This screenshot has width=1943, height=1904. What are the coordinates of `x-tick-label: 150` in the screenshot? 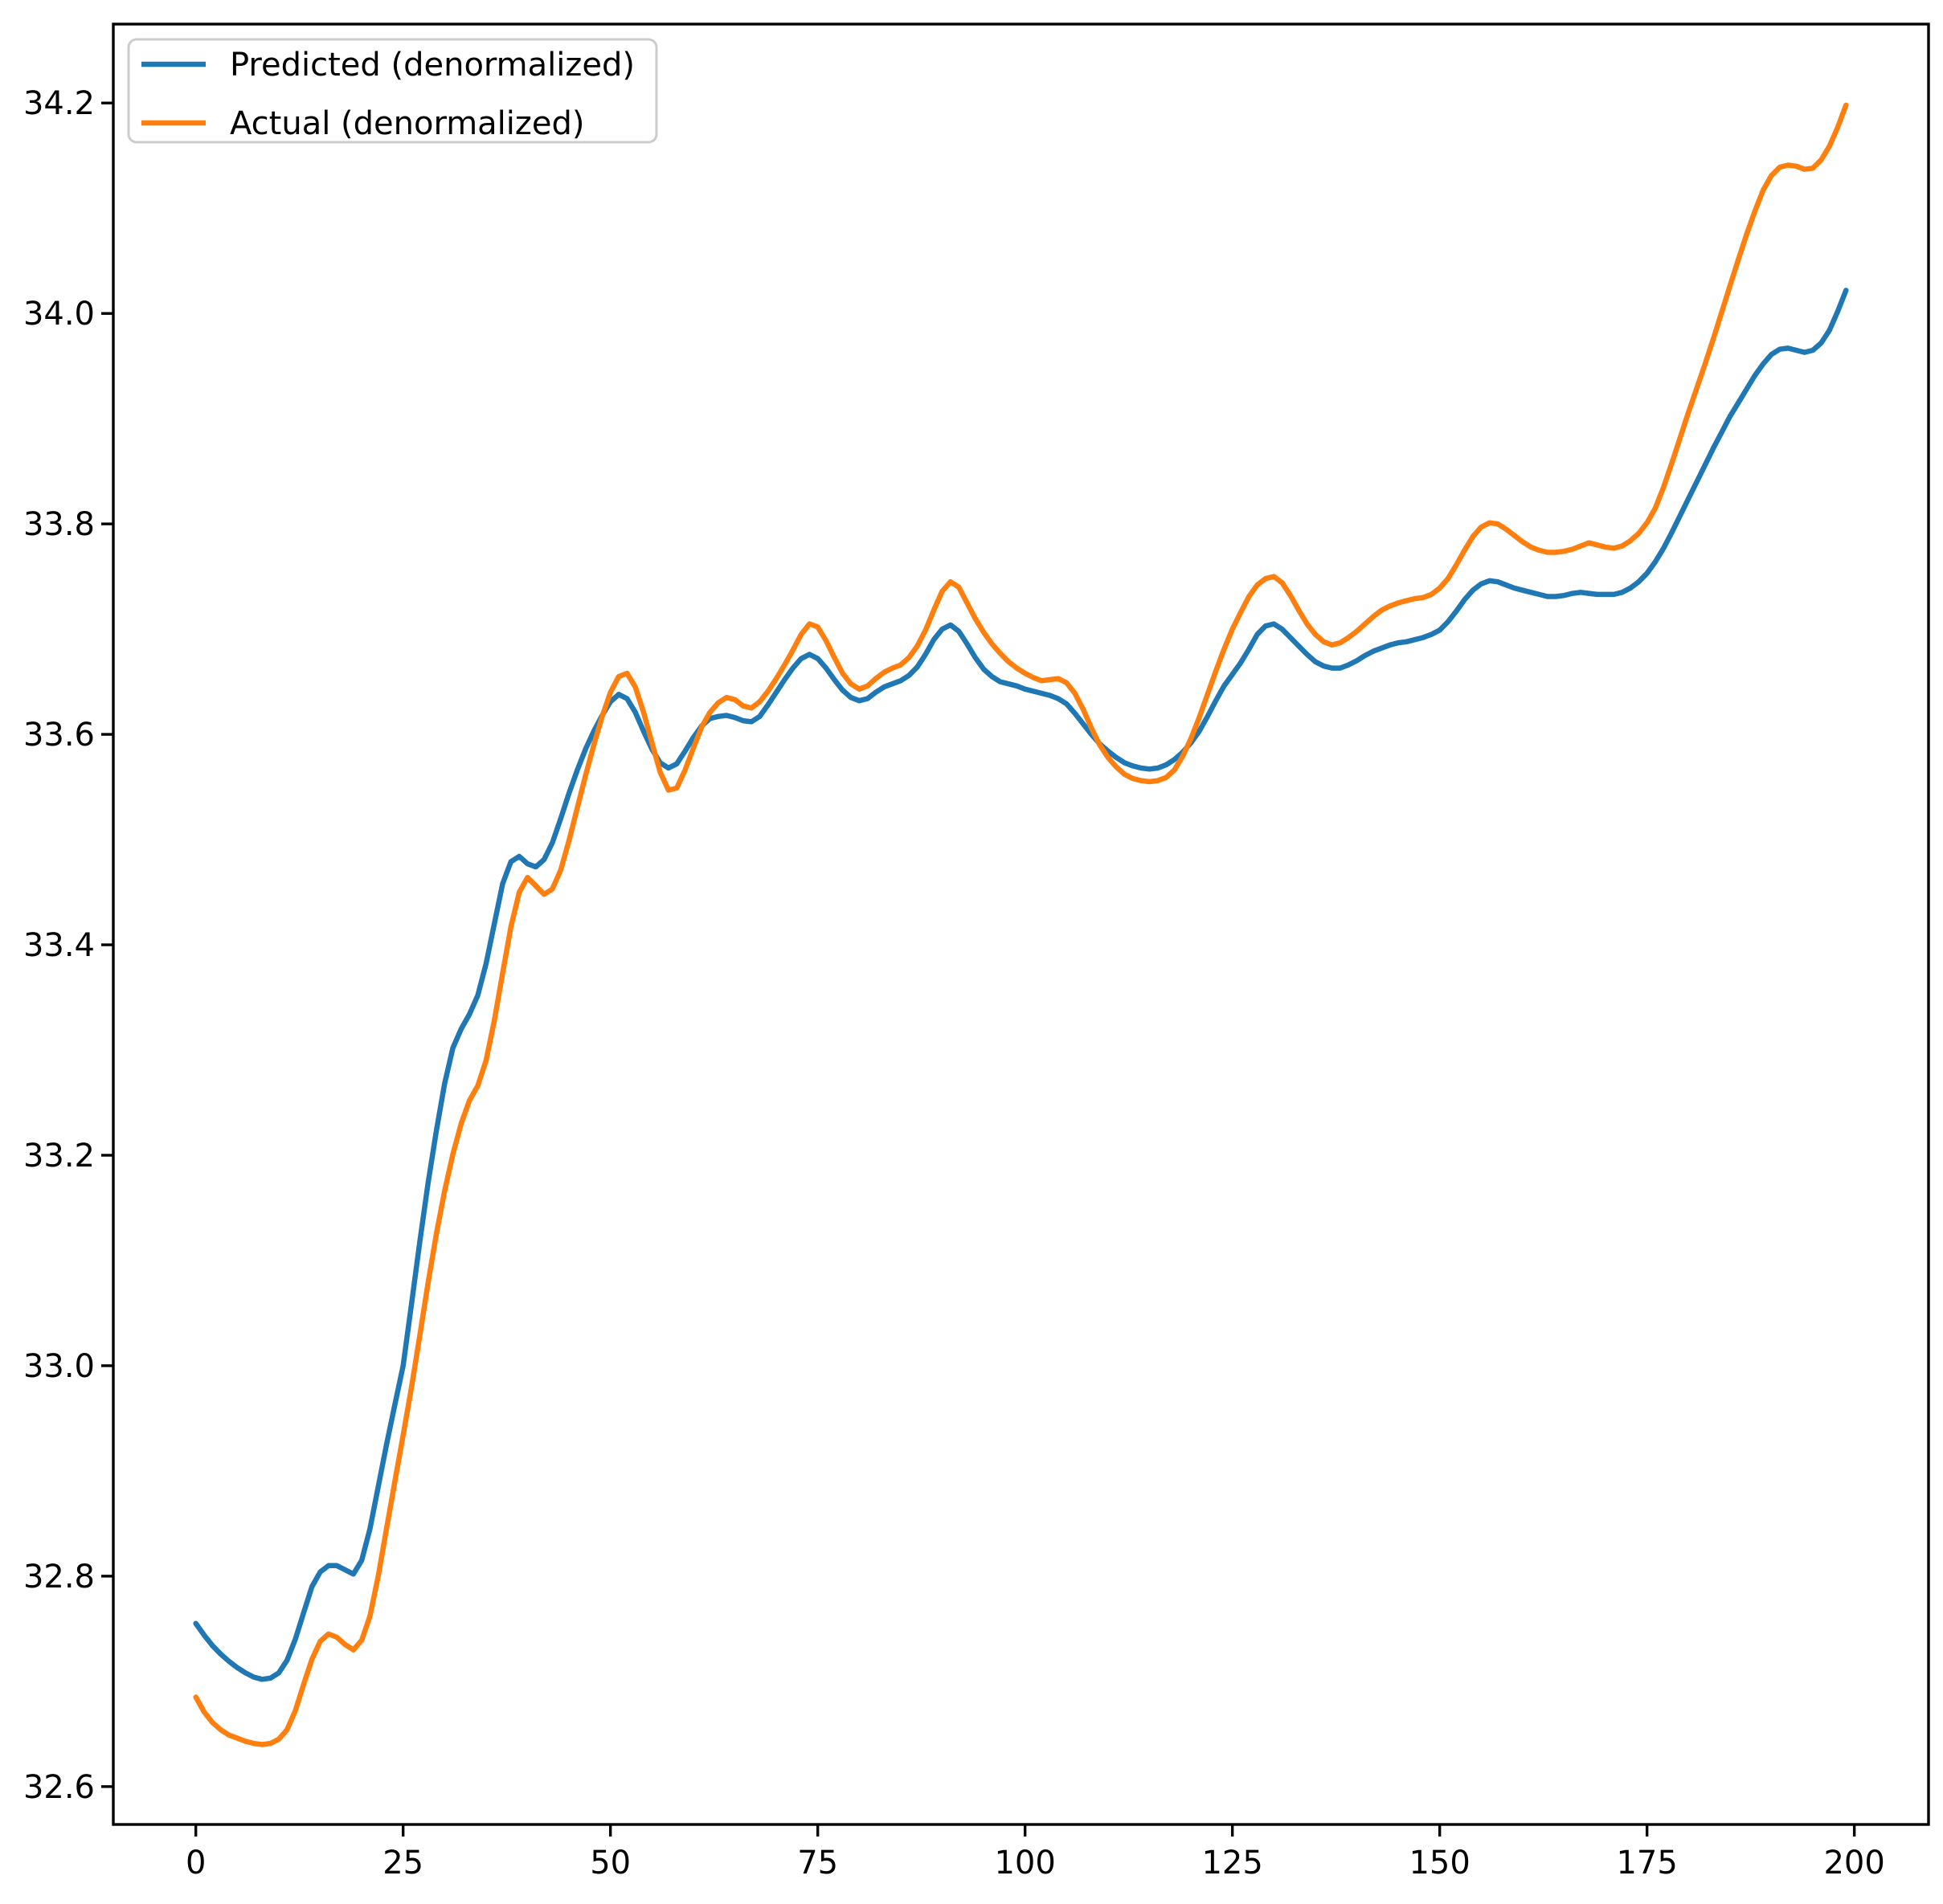 It's located at (1439, 1863).